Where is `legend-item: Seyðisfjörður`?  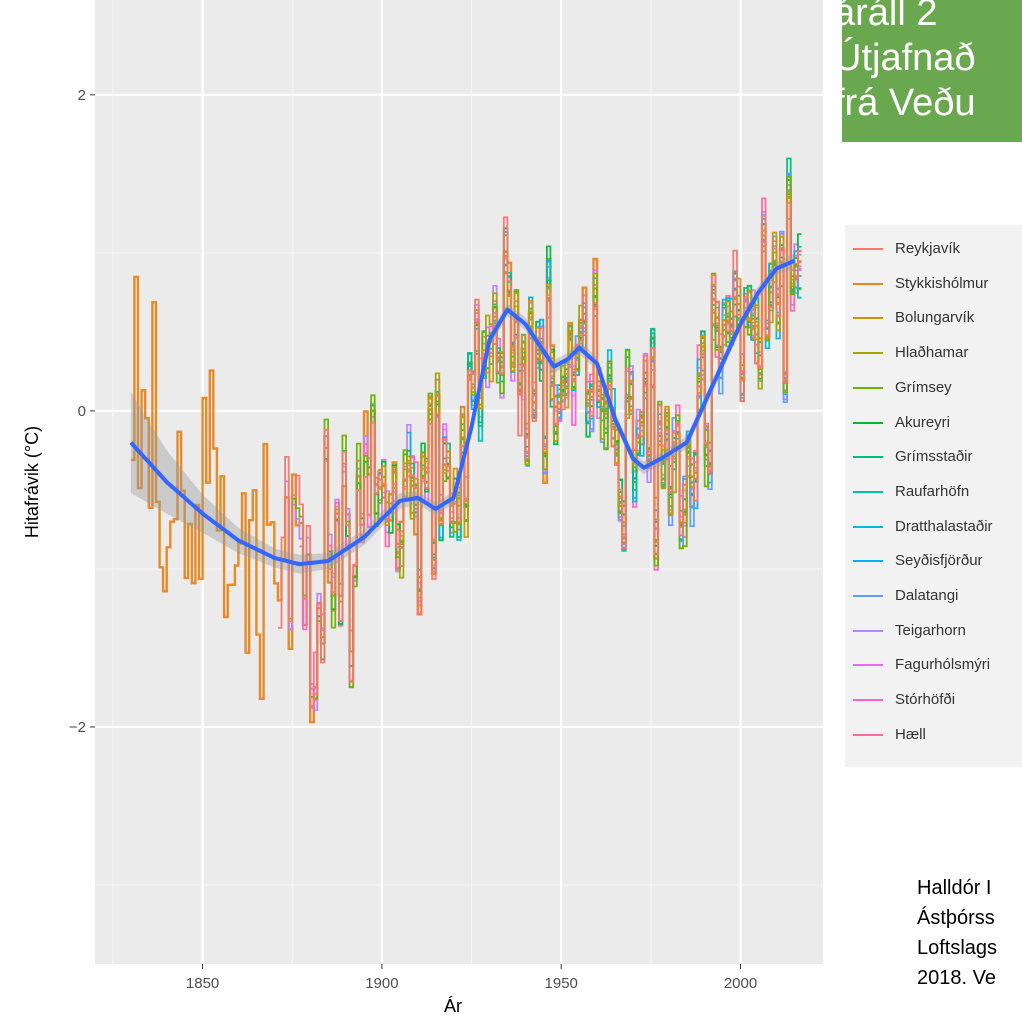 legend-item: Seyðisfjörður is located at coordinates (937, 561).